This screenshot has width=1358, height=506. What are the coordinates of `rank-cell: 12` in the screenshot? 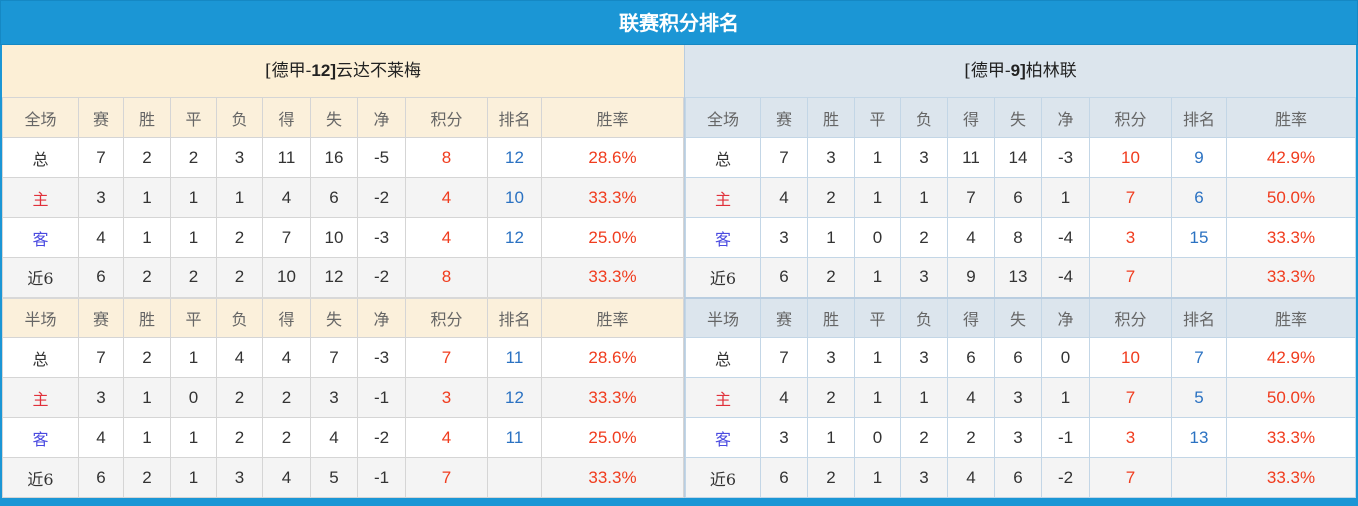 It's located at (514, 157).